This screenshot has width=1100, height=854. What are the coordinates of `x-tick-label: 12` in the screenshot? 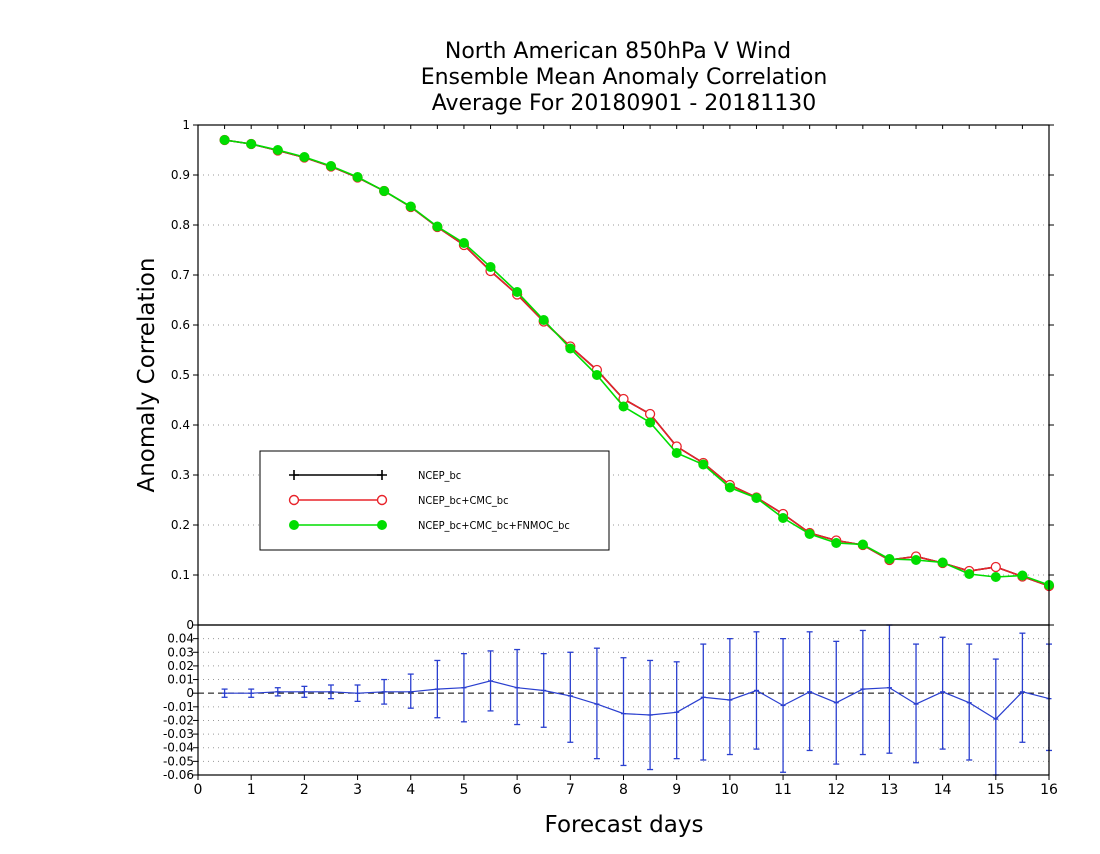 It's located at (836, 790).